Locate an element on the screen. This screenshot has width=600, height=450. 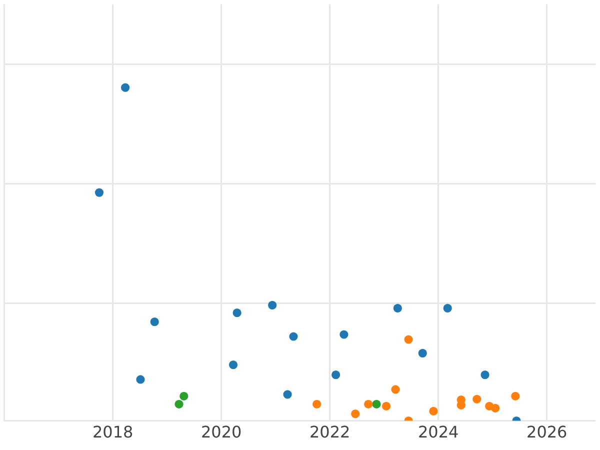
x-tick-label: 2020 is located at coordinates (221, 432).